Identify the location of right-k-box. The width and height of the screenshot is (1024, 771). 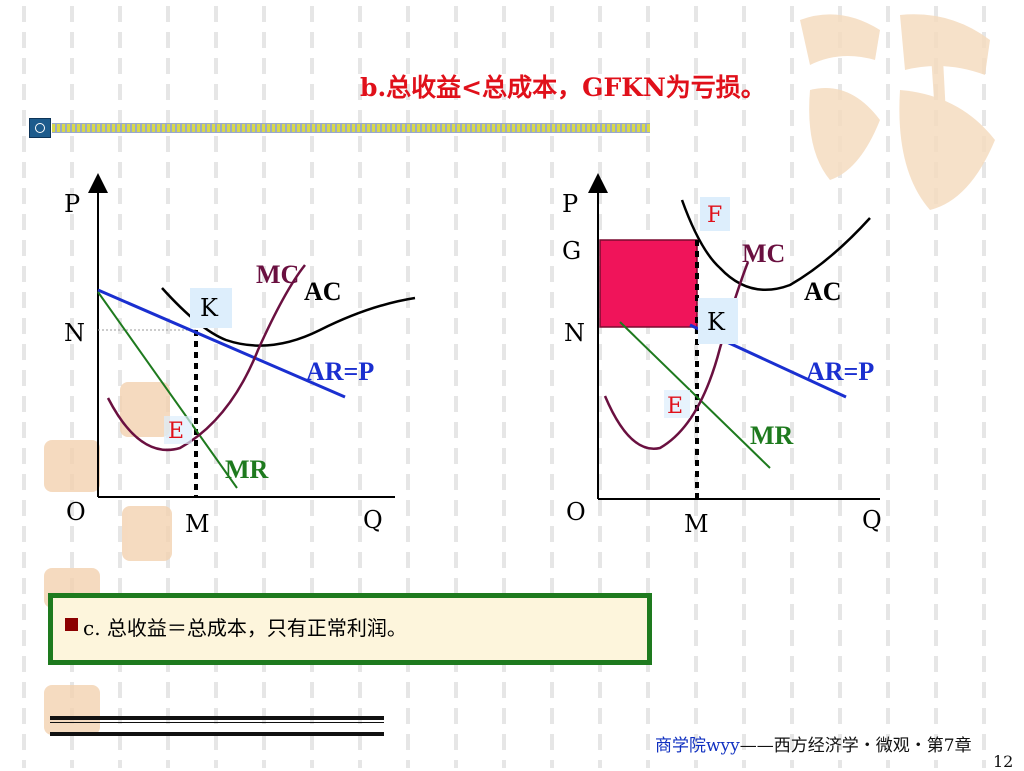
(718, 321).